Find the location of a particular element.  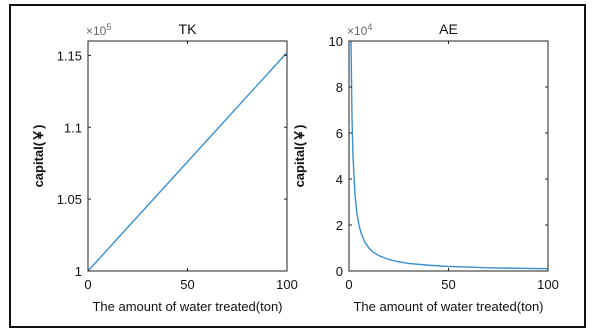

chart-1-x-tick-label: 50 is located at coordinates (187, 284).